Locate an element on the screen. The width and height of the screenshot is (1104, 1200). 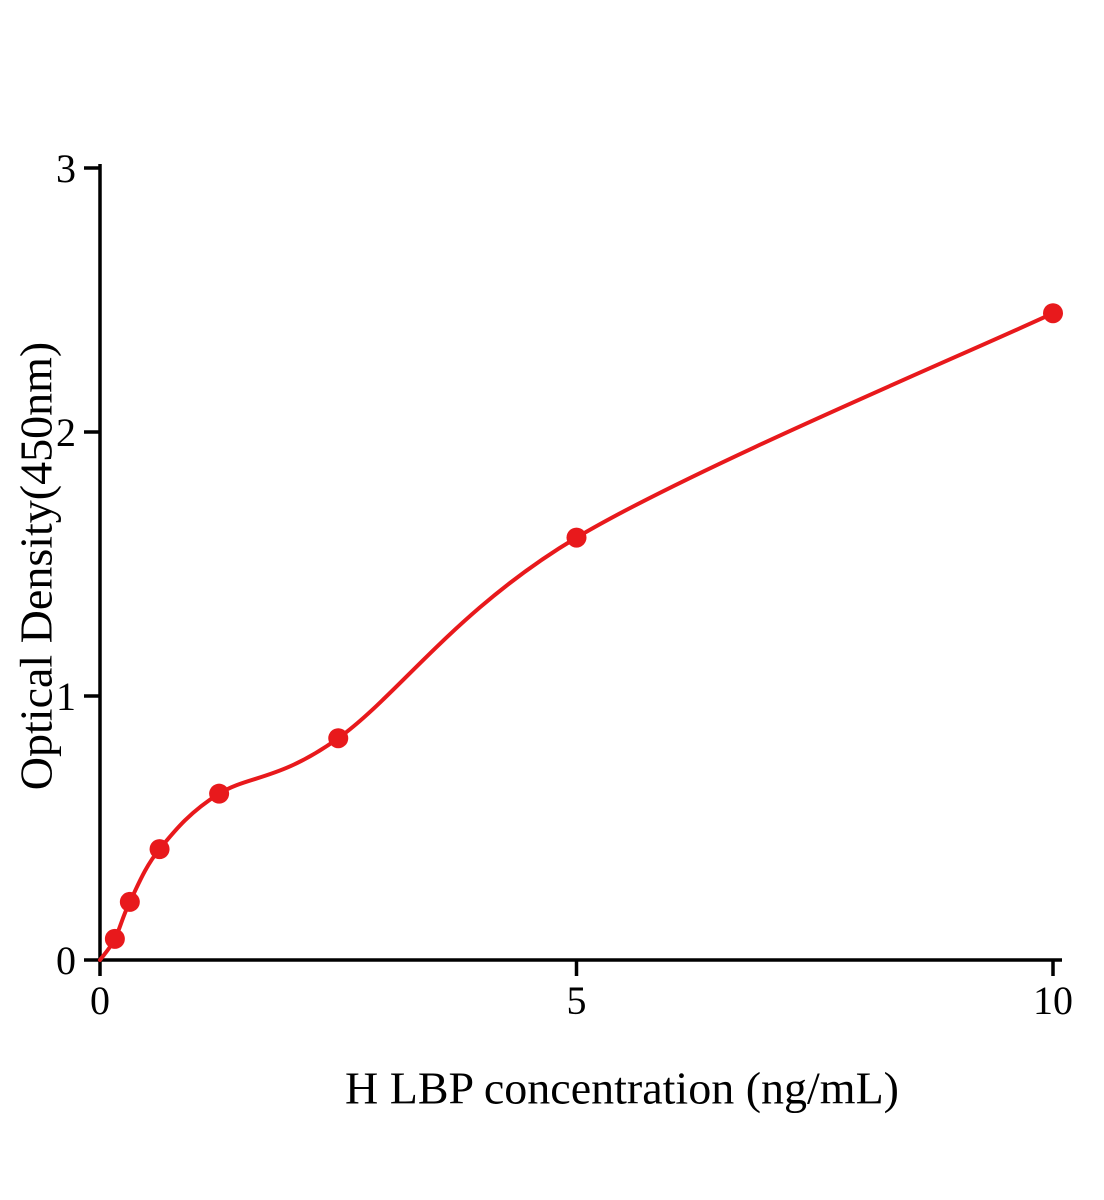
y-tick-label: 1 is located at coordinates (66, 696).